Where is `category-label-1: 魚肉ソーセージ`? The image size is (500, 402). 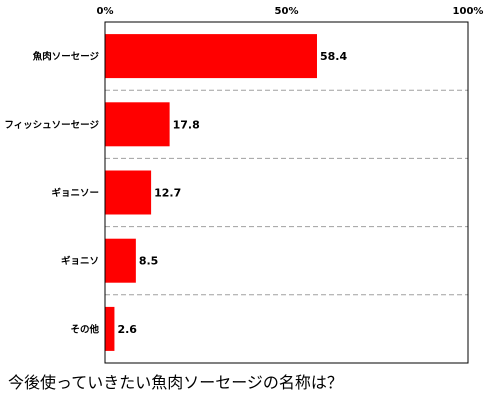
category-label-1: 魚肉ソーセージ is located at coordinates (66, 57).